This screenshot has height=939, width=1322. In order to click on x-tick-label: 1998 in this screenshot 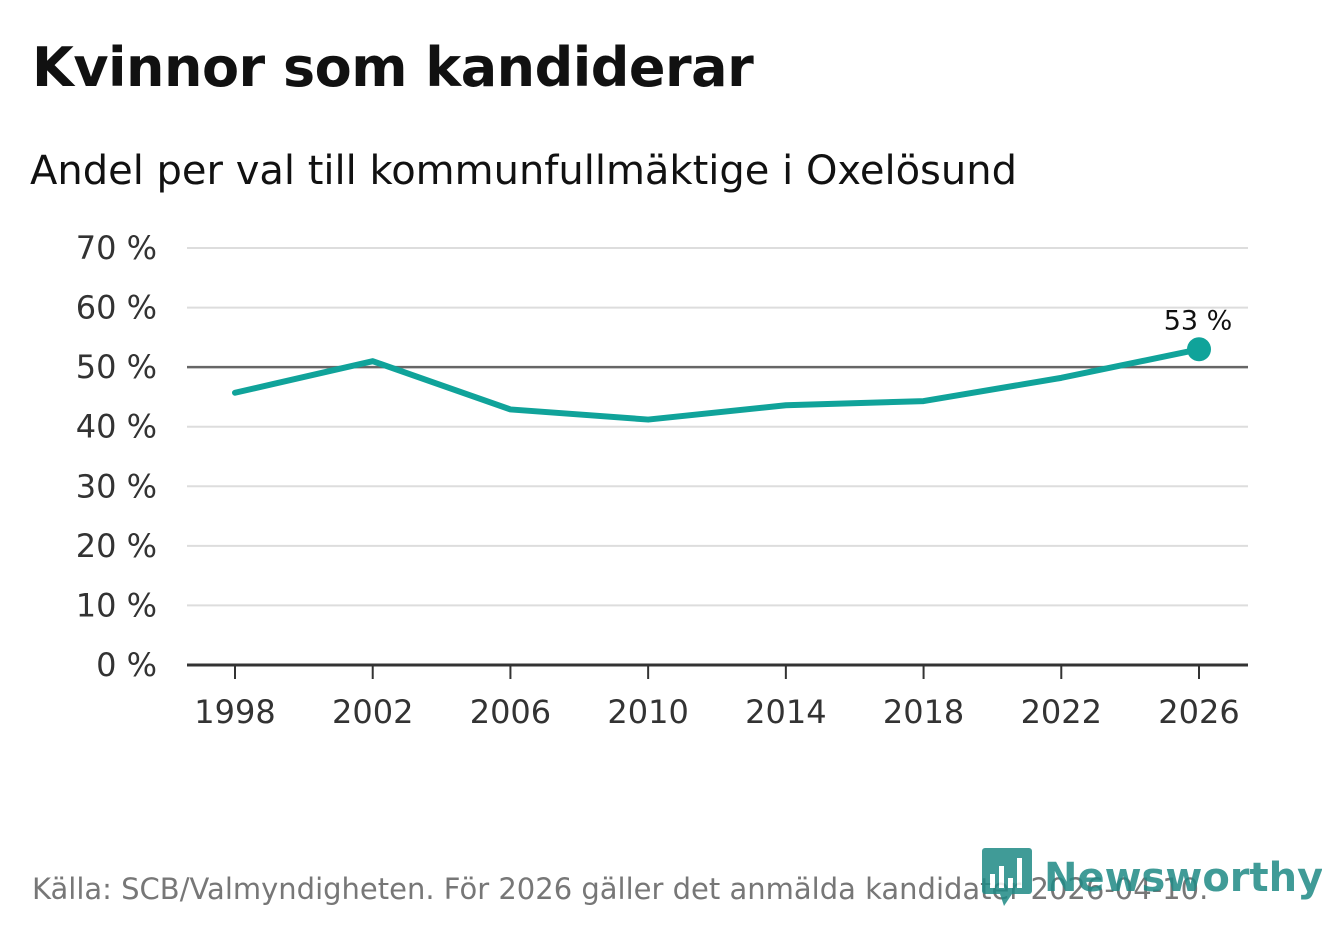, I will do `click(234, 712)`.